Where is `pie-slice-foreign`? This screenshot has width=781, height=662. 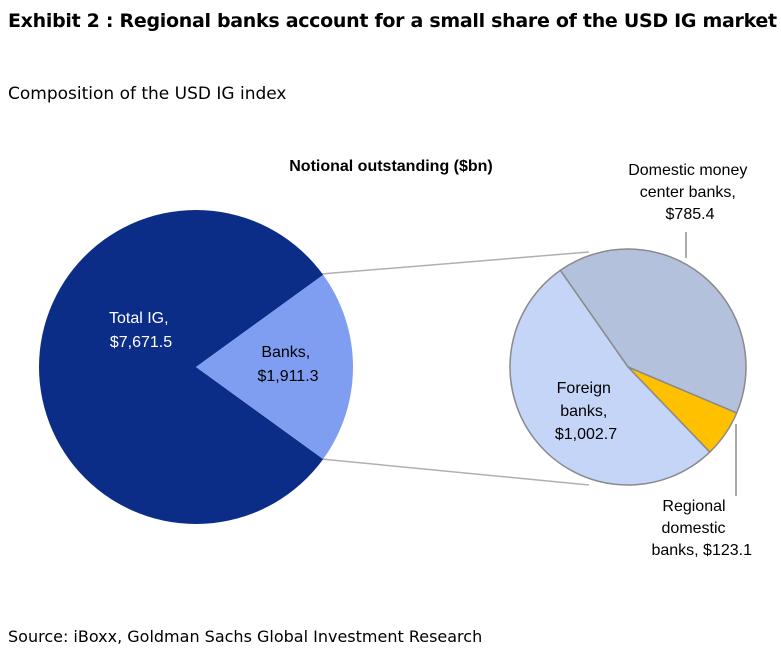
pie-slice-foreign is located at coordinates (610, 377).